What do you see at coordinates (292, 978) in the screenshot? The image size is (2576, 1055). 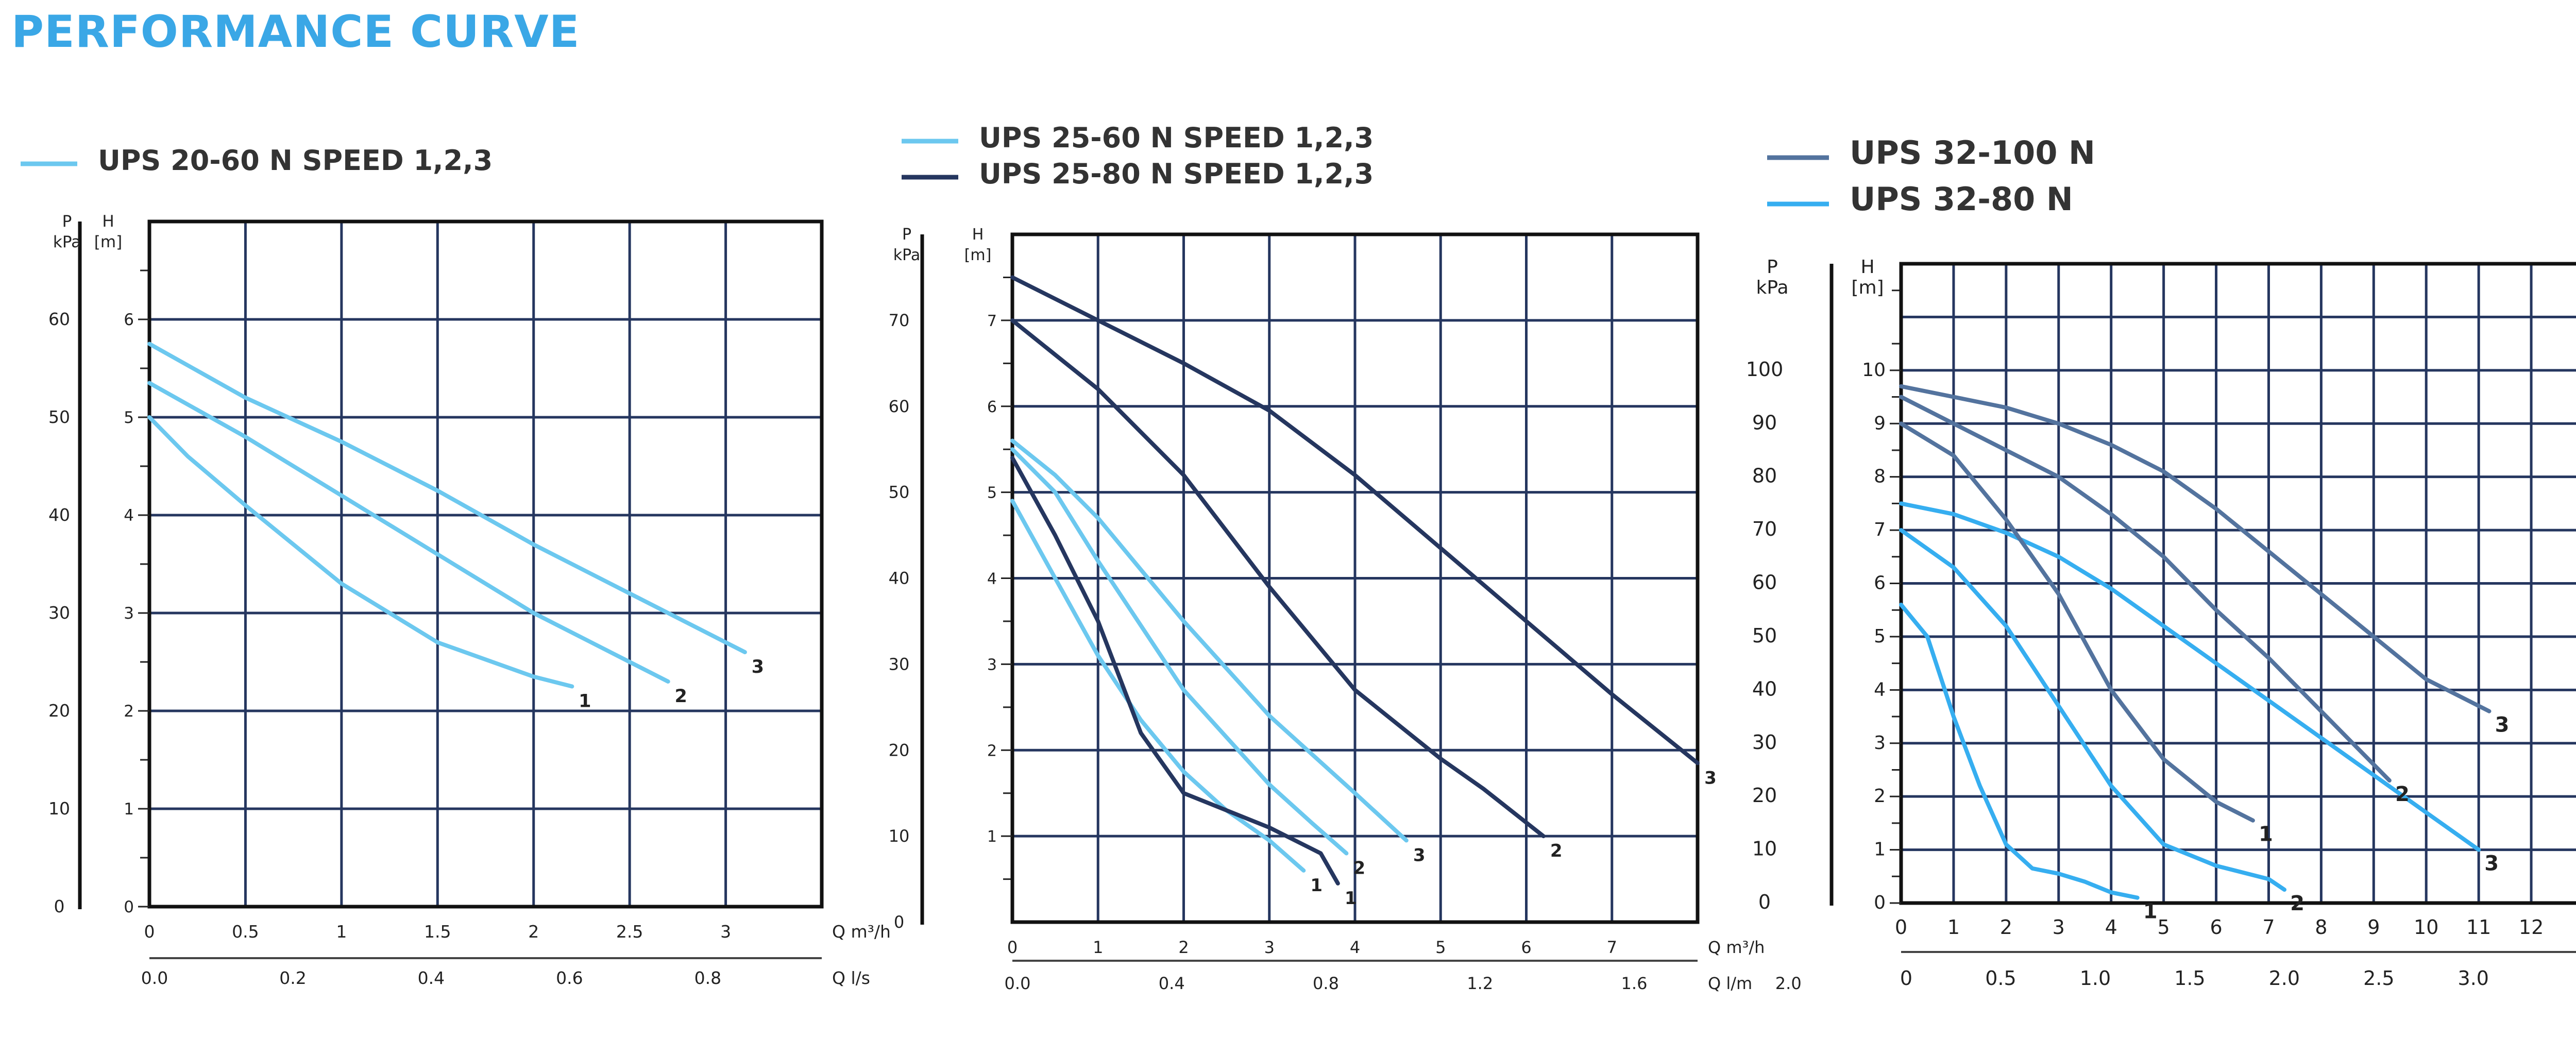 I see `second-axis-tick-label: 0.2` at bounding box center [292, 978].